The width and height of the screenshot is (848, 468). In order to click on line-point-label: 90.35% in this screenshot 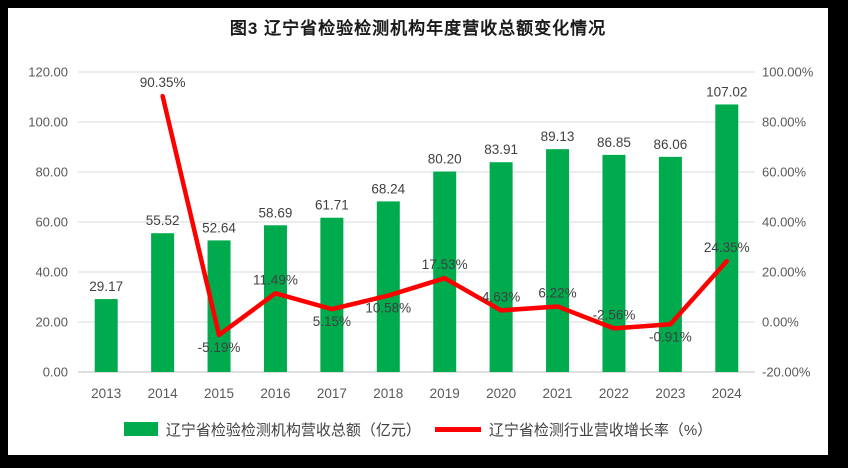, I will do `click(163, 82)`.